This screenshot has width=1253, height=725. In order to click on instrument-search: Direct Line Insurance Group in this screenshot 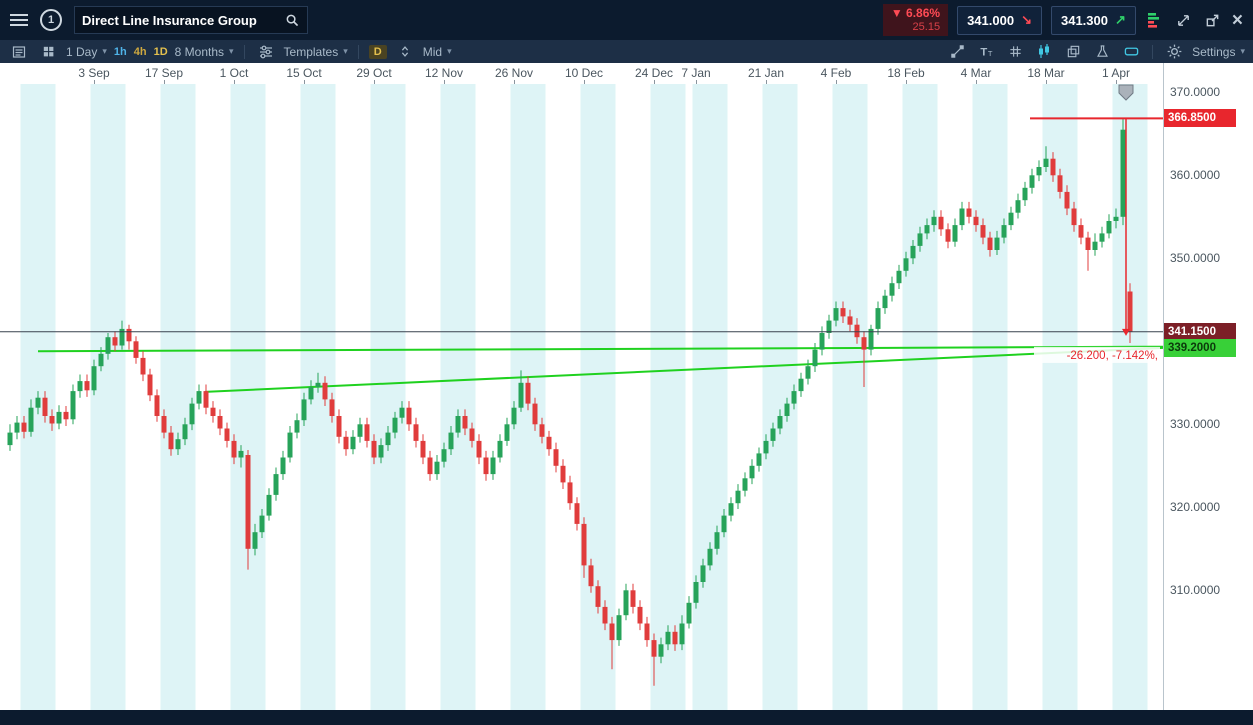, I will do `click(191, 20)`.